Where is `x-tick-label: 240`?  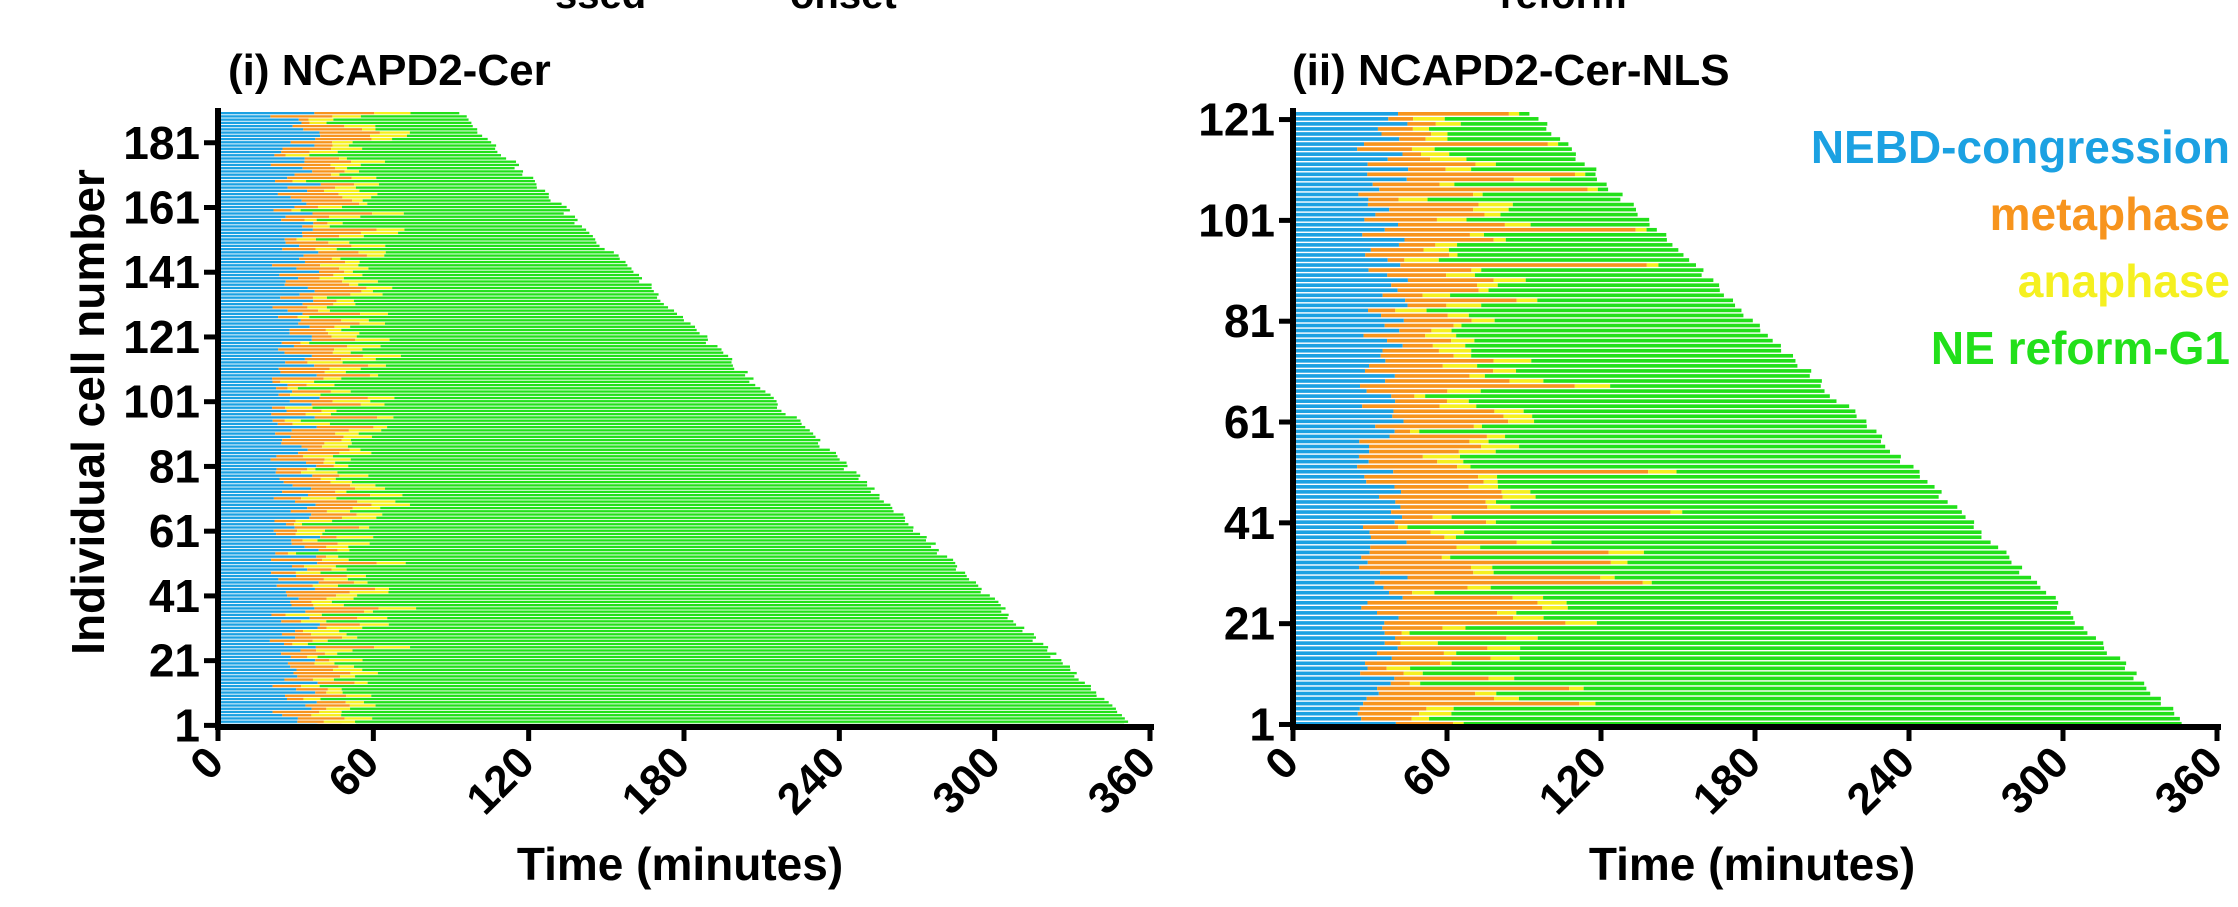
x-tick-label: 240 is located at coordinates (1881, 780).